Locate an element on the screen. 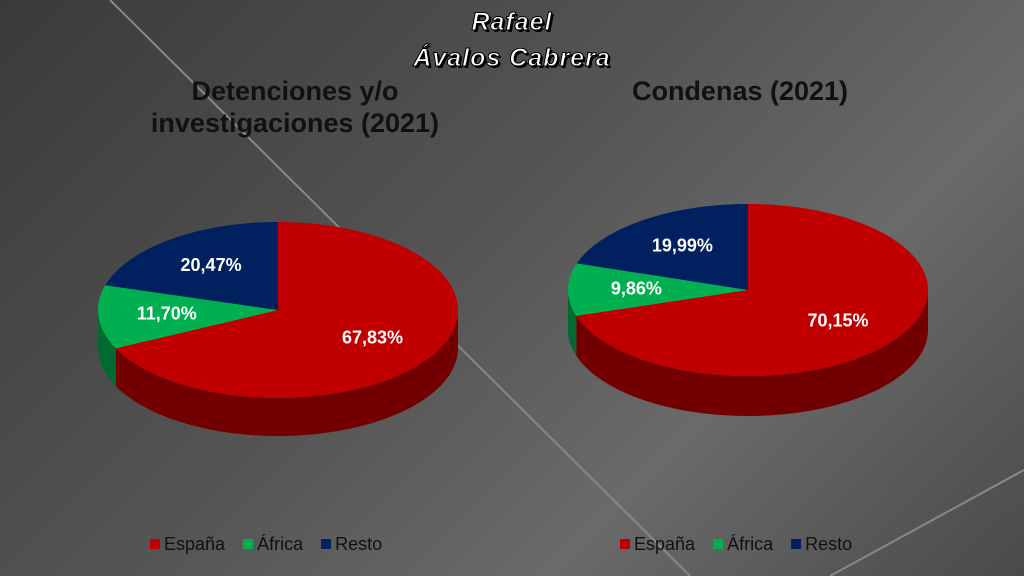 This screenshot has height=576, width=1024. watermark: Rafael is located at coordinates (512, 22).